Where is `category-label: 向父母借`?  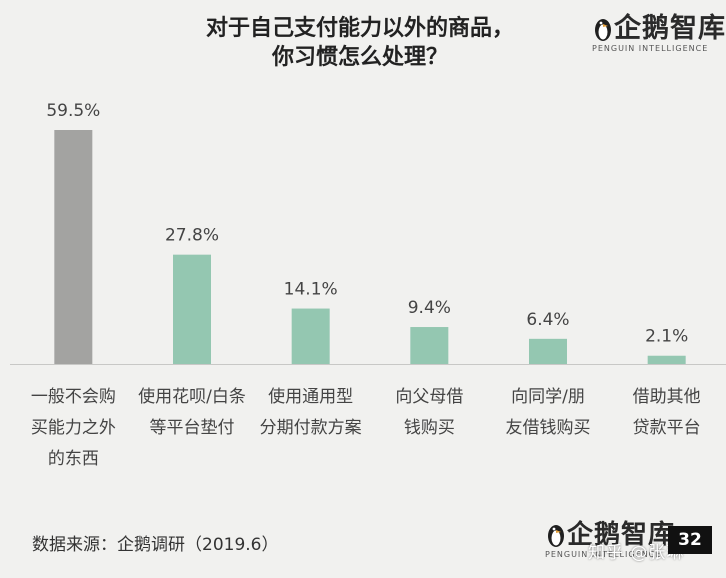 category-label: 向父母借 is located at coordinates (429, 397).